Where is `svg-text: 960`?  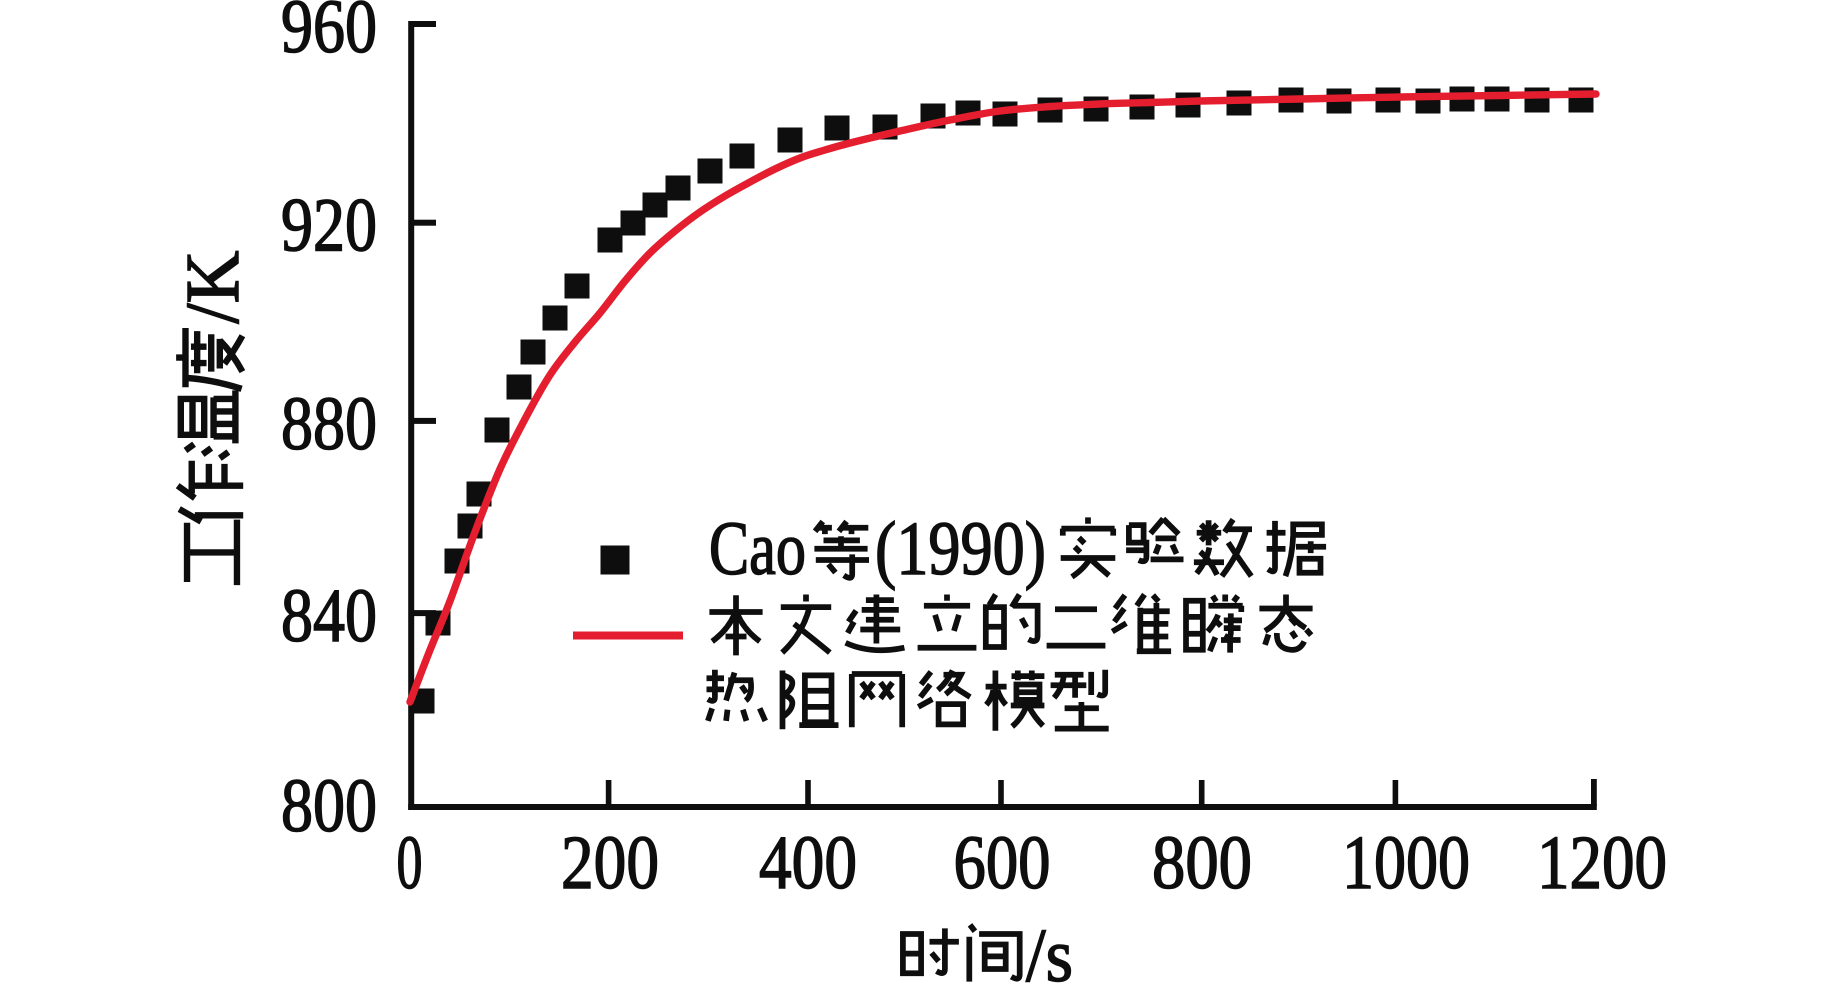 svg-text: 960 is located at coordinates (329, 34).